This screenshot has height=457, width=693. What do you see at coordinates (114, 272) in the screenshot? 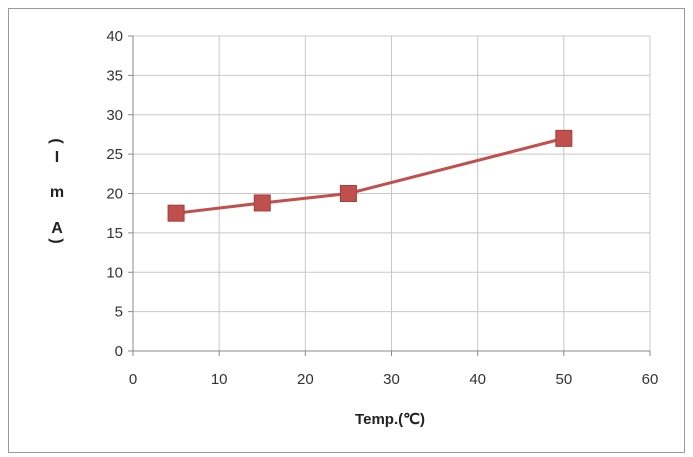
I see `y-tick-label: 10` at bounding box center [114, 272].